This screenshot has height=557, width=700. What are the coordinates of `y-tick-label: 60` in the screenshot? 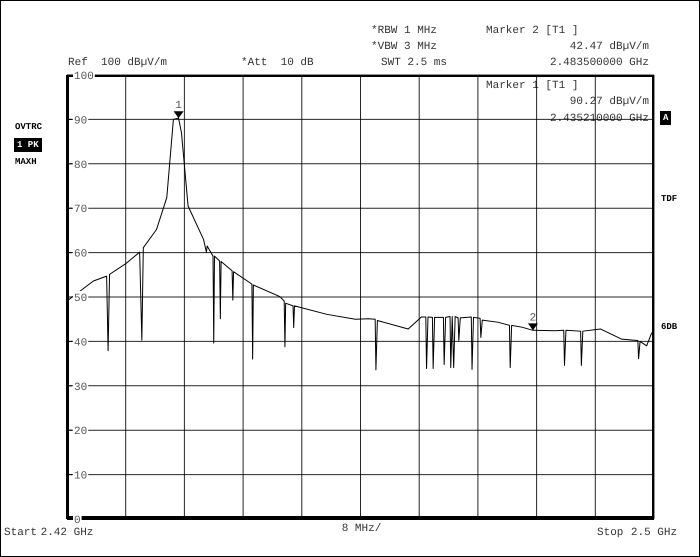 It's located at (81, 254).